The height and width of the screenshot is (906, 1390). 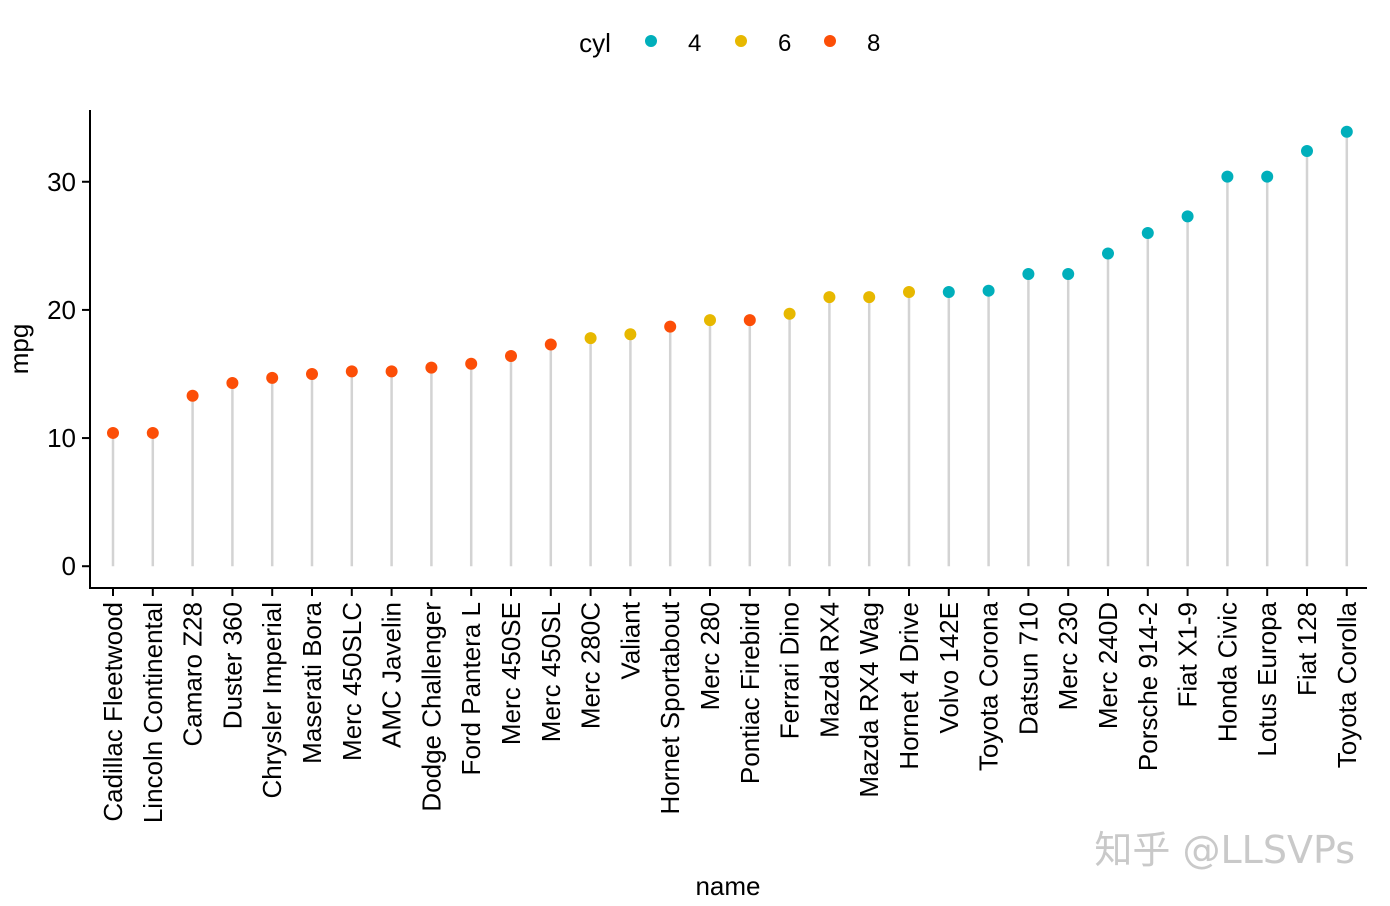 I want to click on x-tick-label: Camaro Z28, so click(x=193, y=674).